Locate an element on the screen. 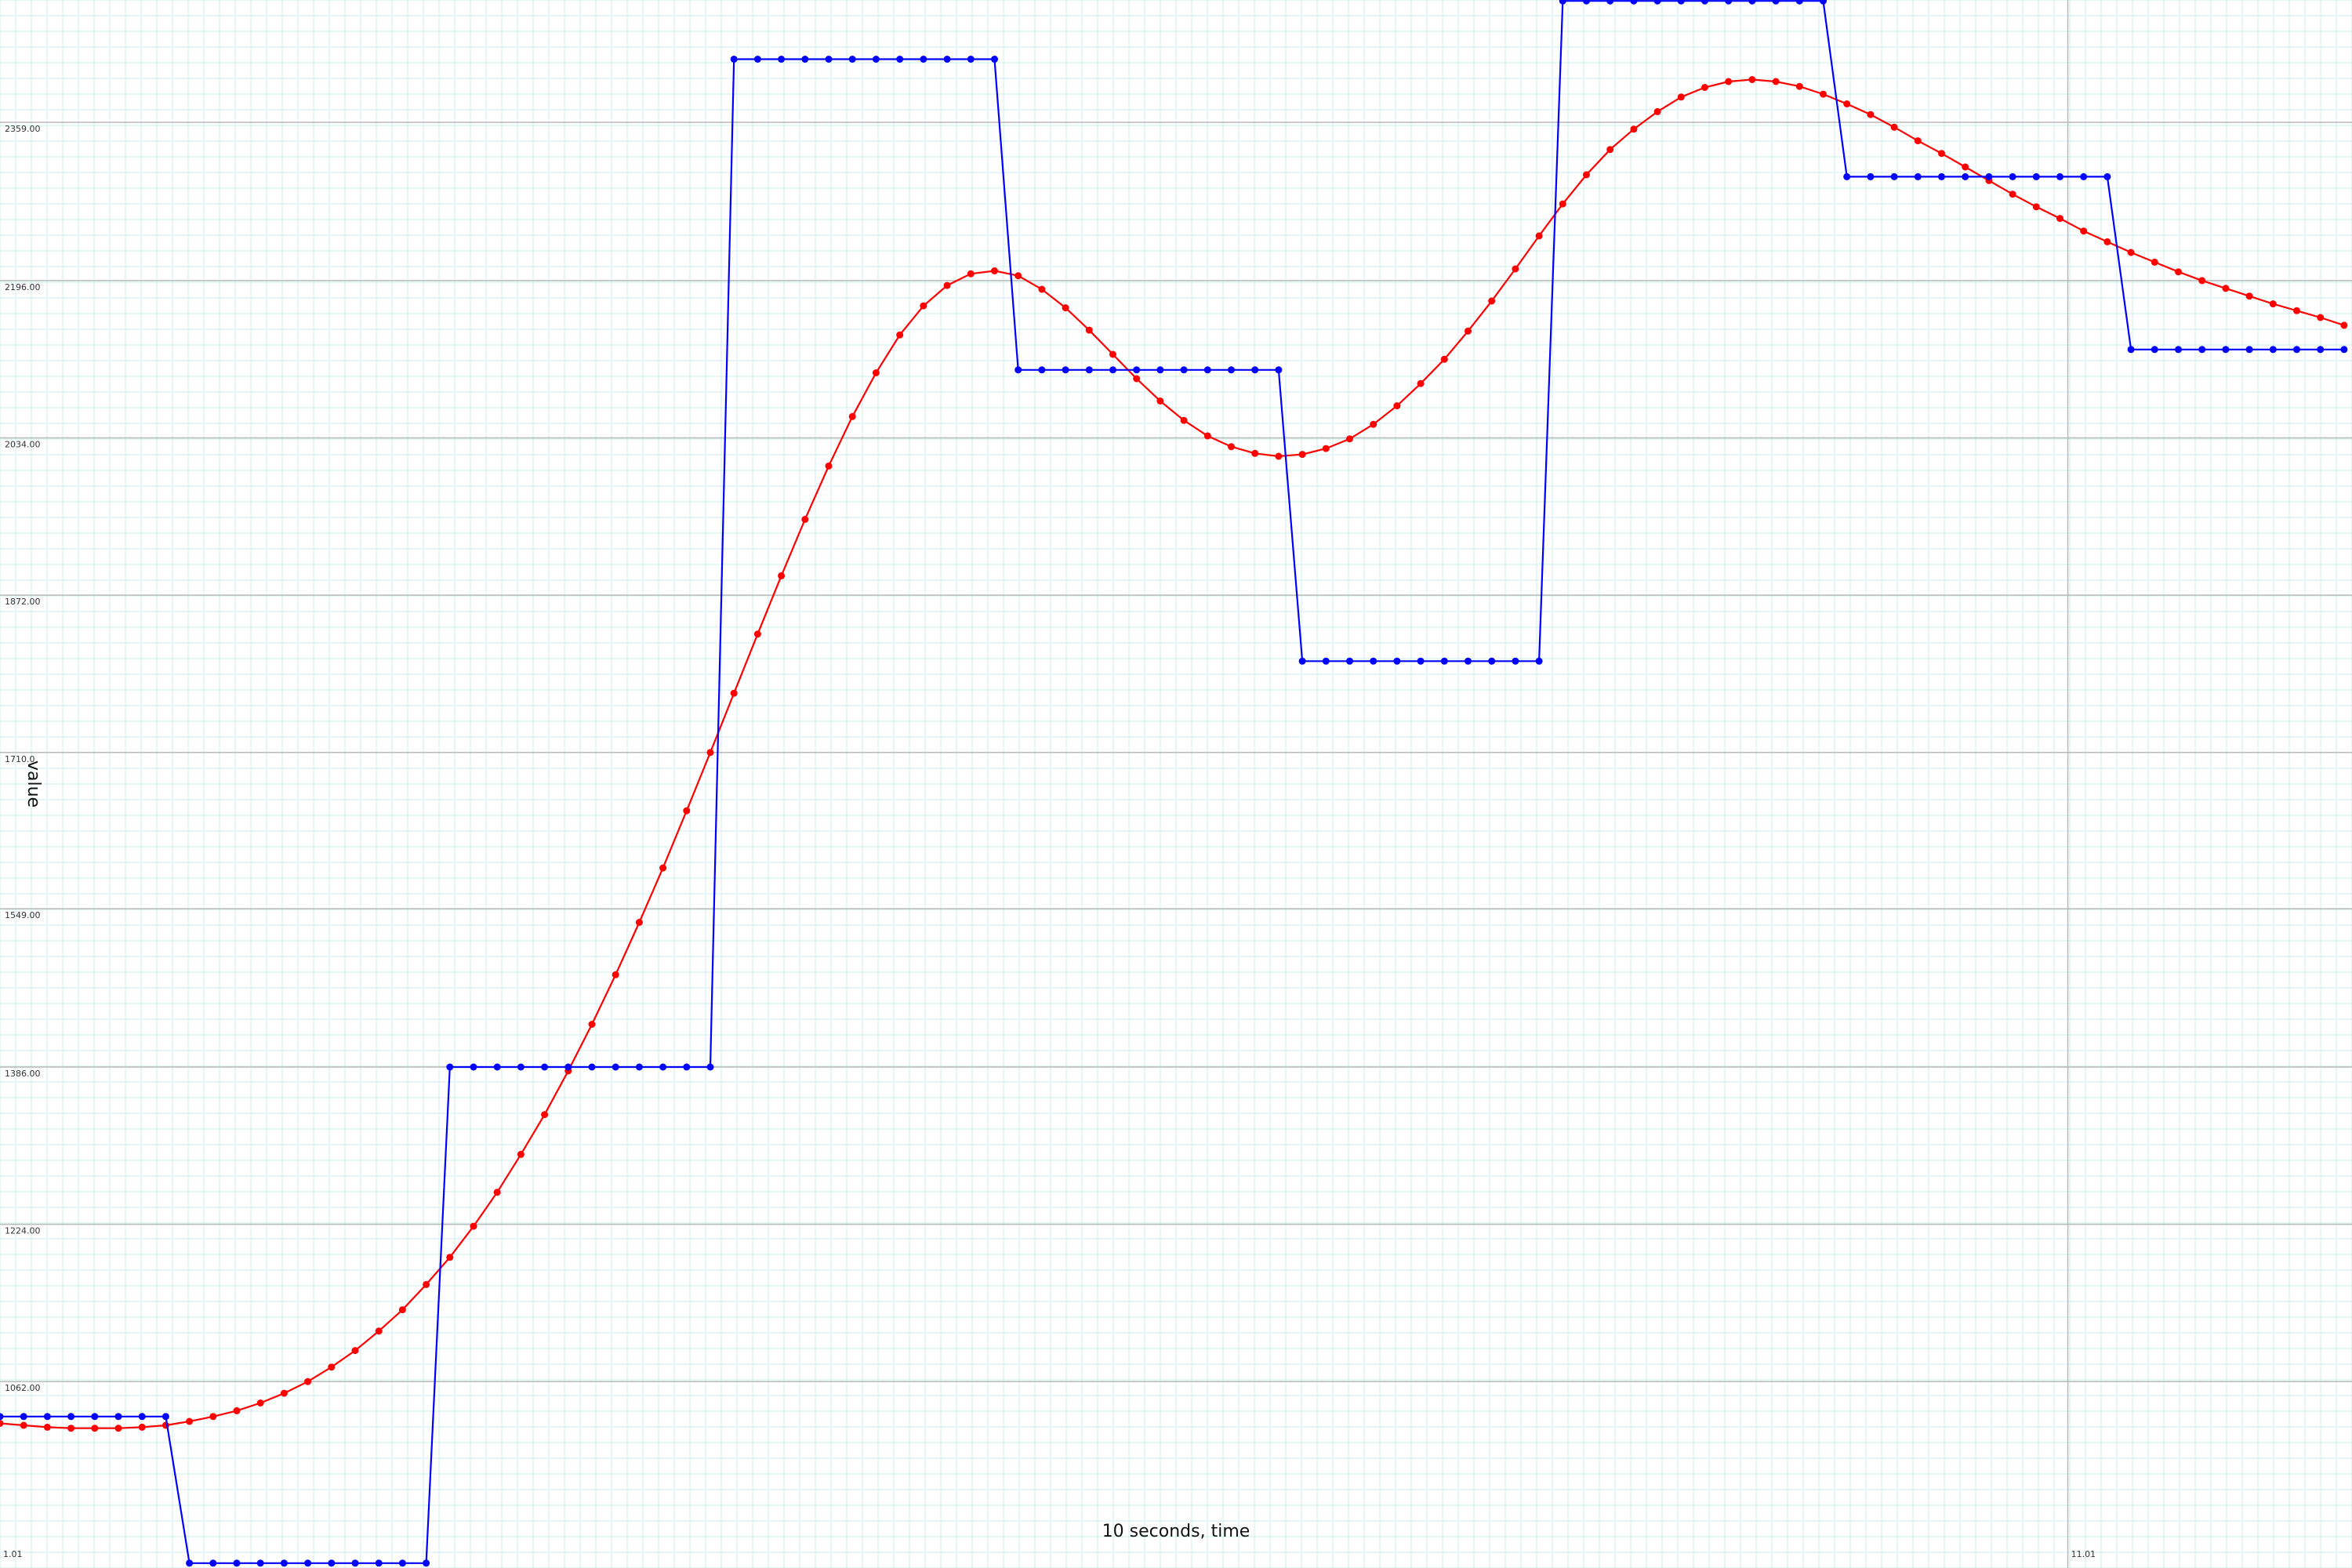 This screenshot has width=2352, height=1568. y-tick-label: 1062.00 is located at coordinates (23, 1388).